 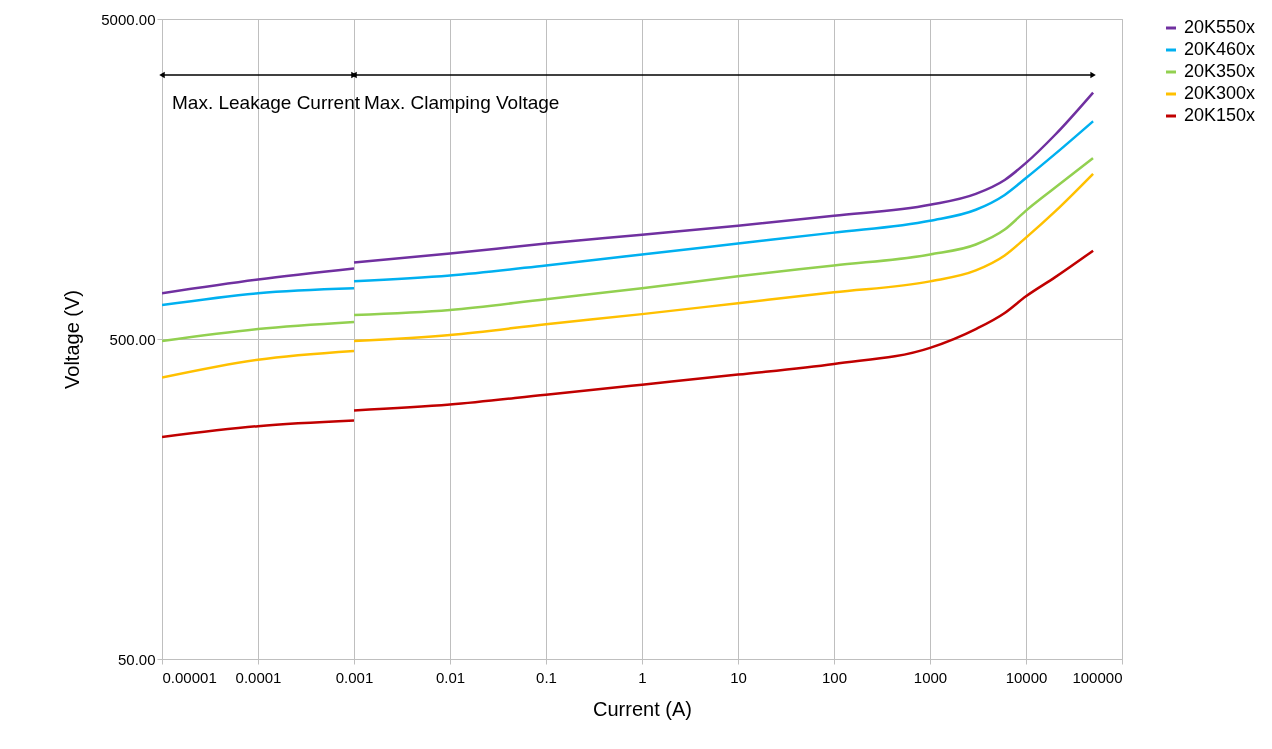 I want to click on y-tick-label: 5000.00, so click(x=128, y=19).